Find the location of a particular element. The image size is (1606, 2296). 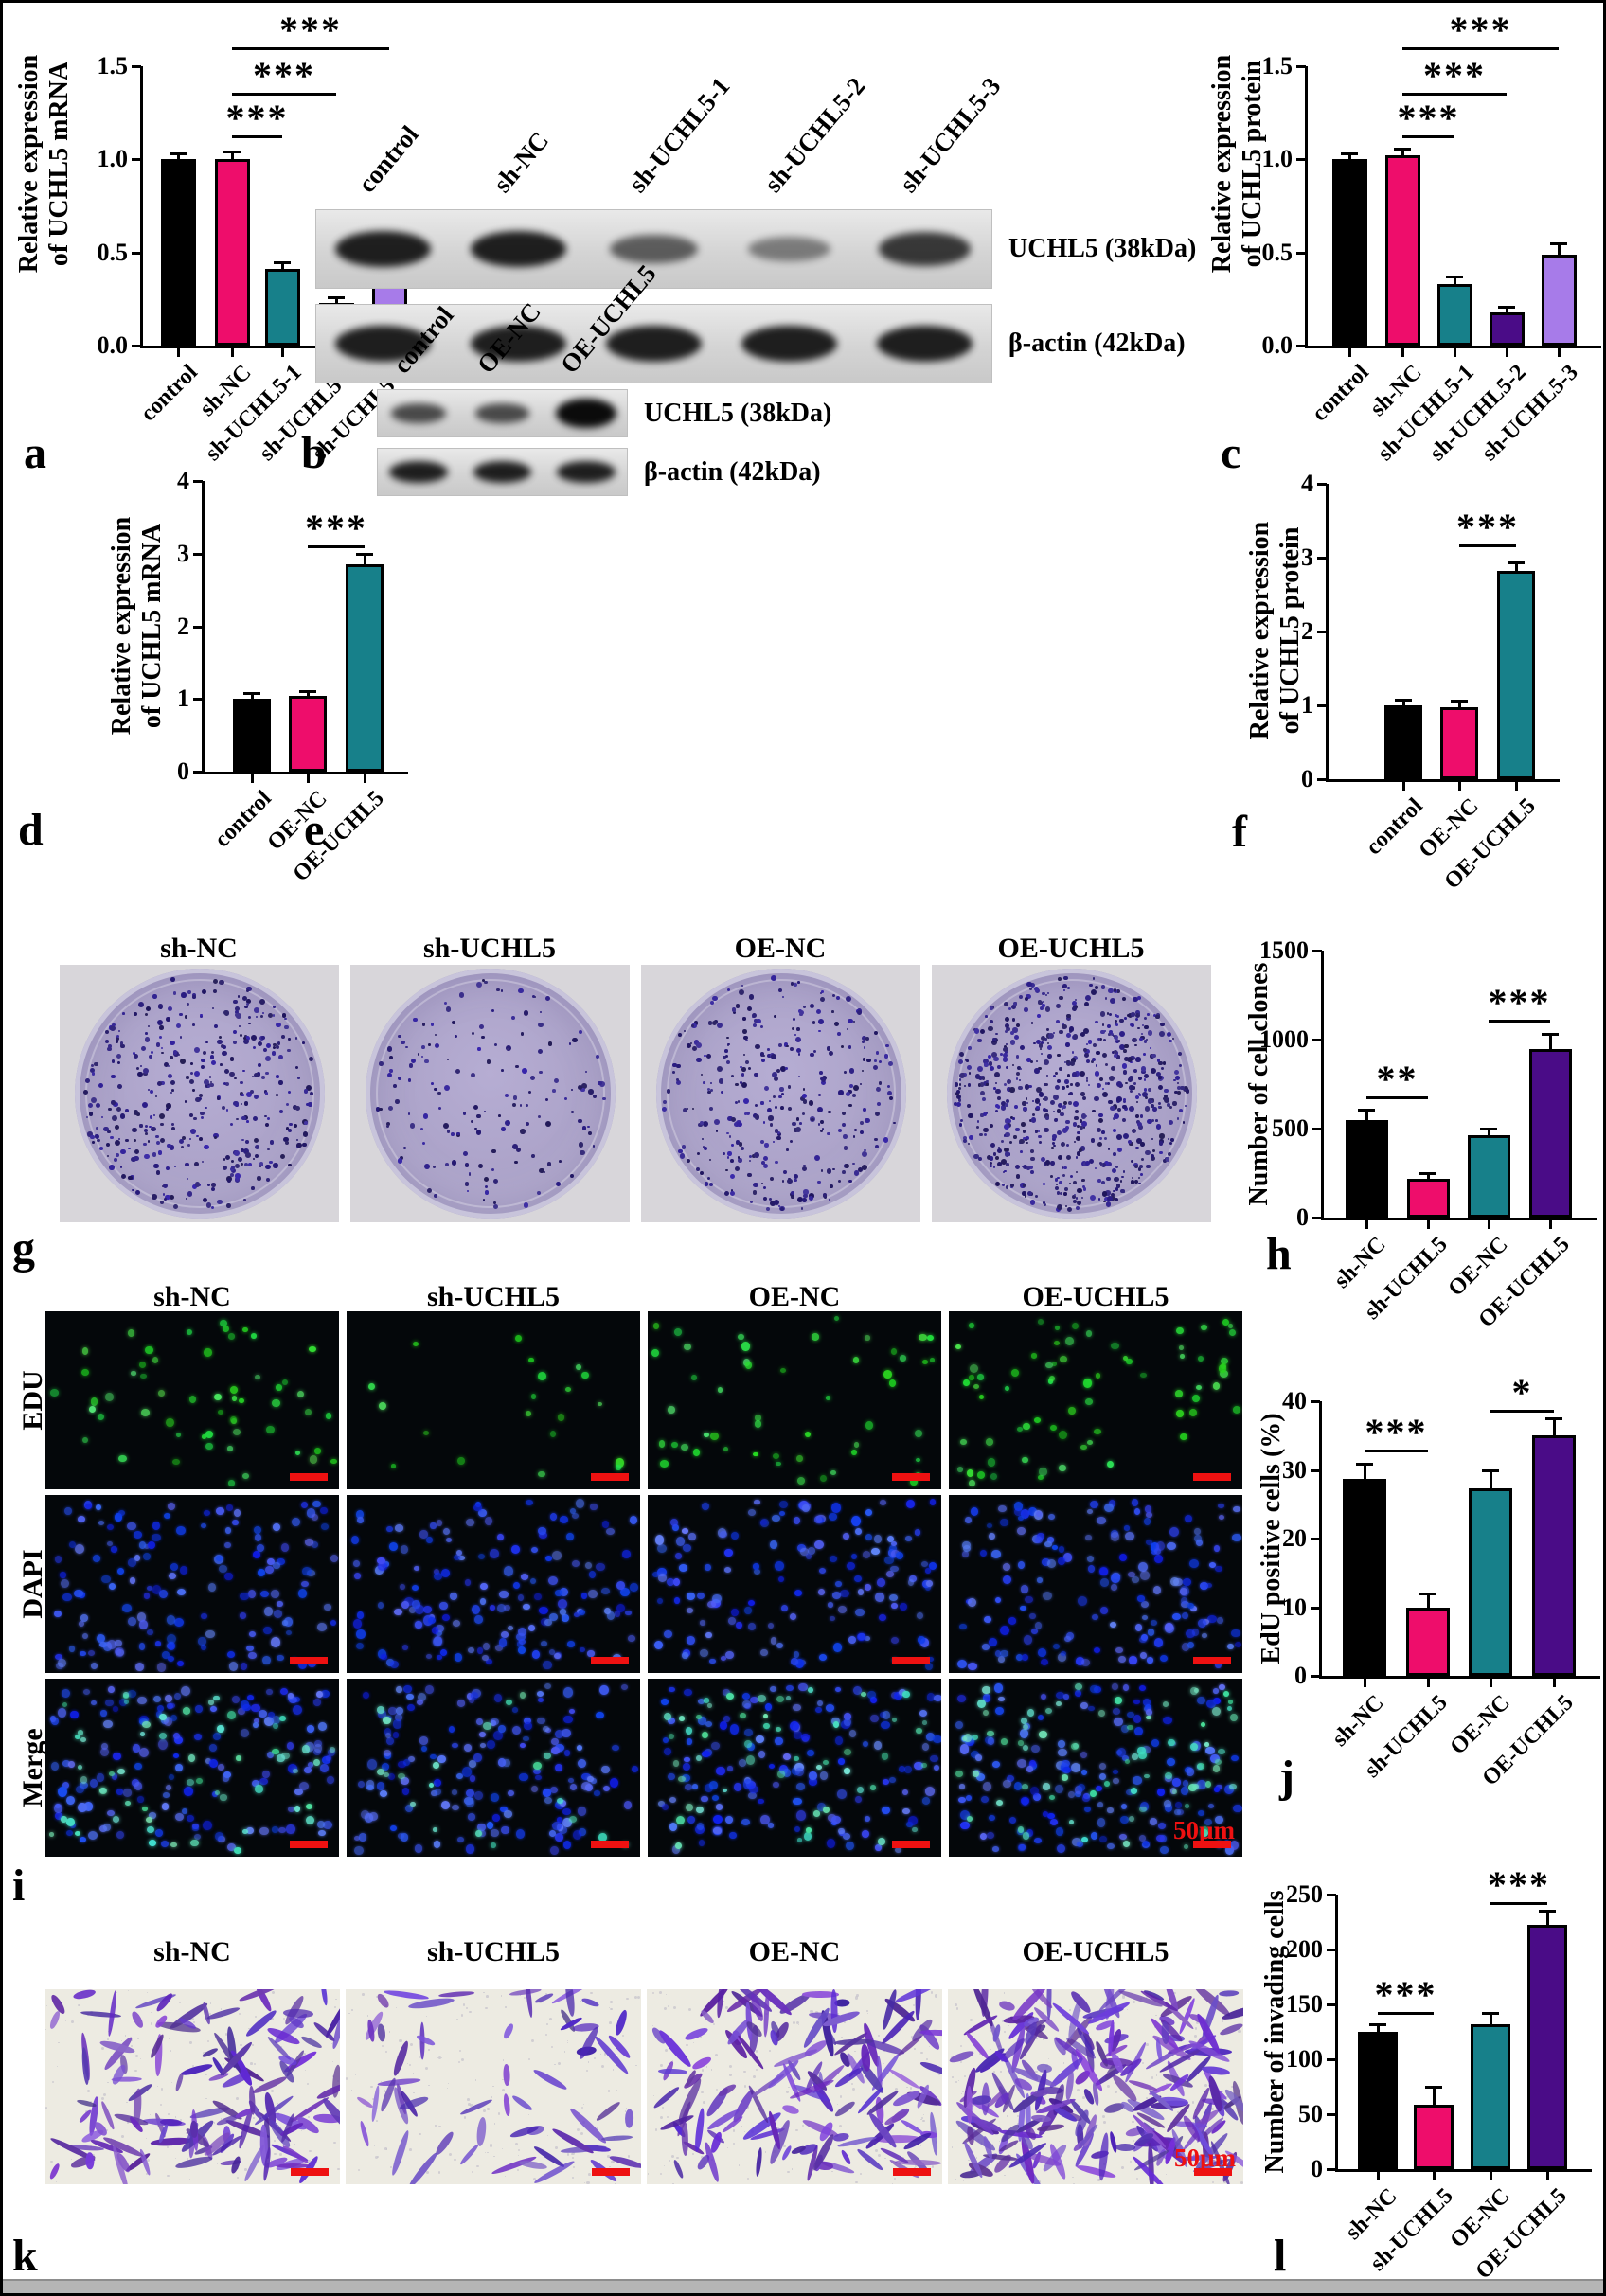

x-tick is located at coordinates (1516, 786).